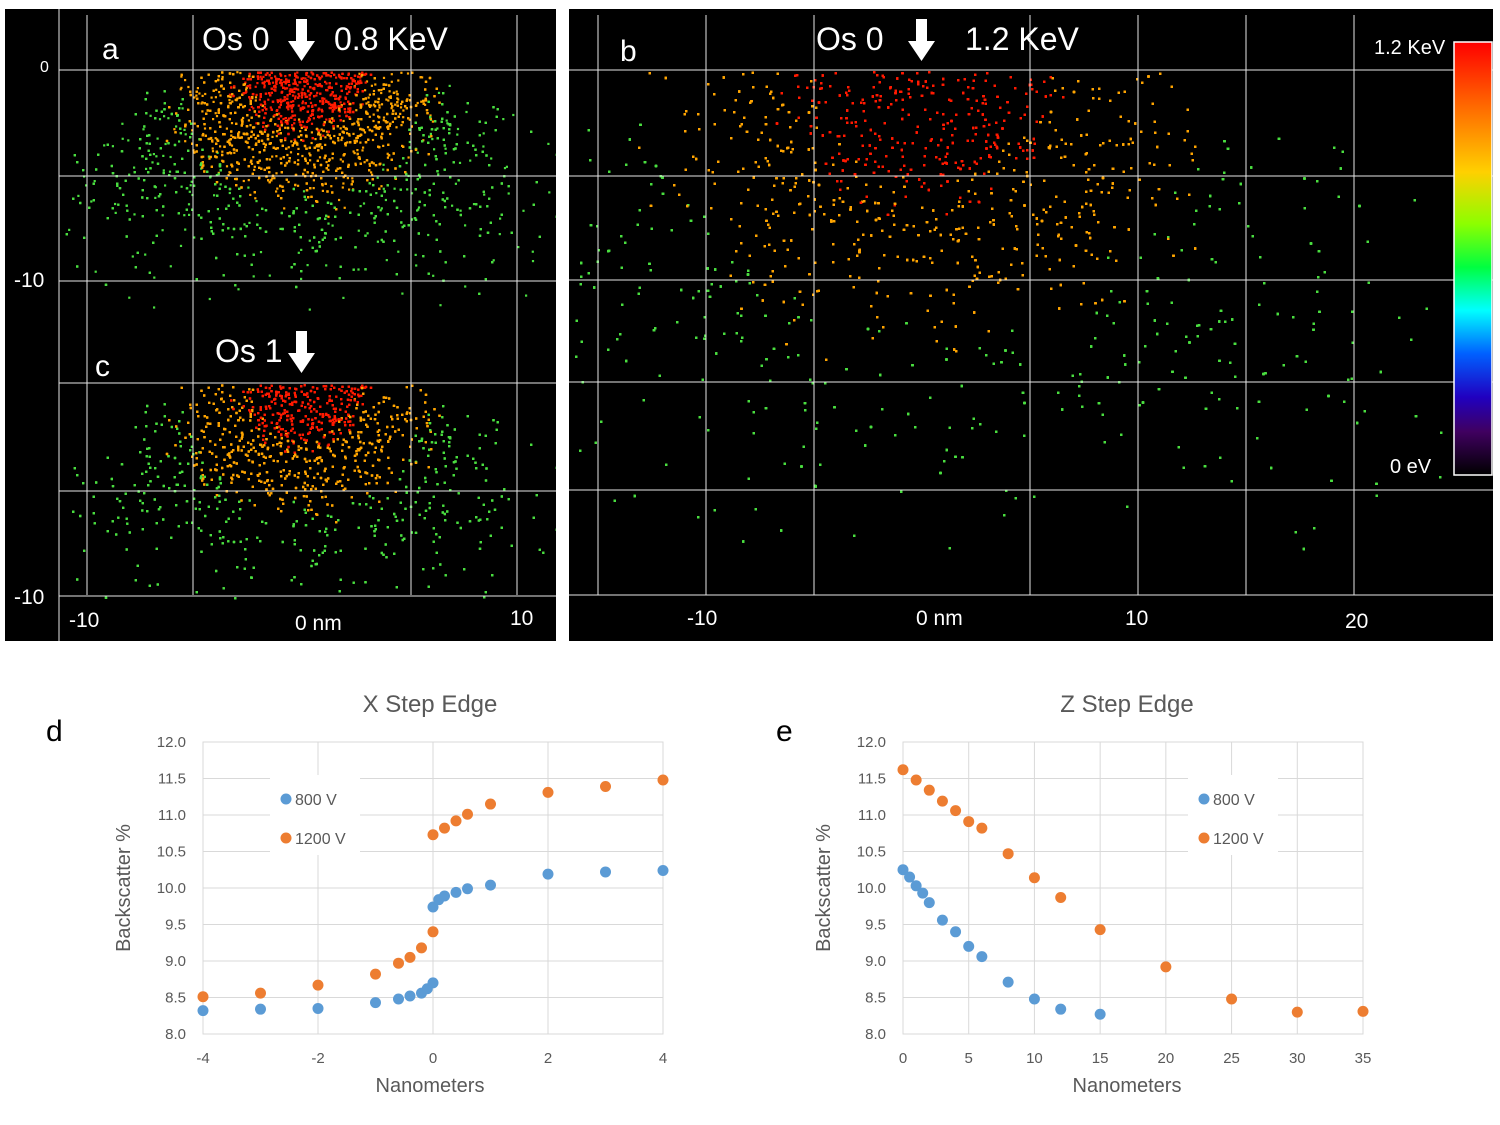  What do you see at coordinates (1022, 39) in the screenshot?
I see `panel-b-title-right: 1.2 KeV` at bounding box center [1022, 39].